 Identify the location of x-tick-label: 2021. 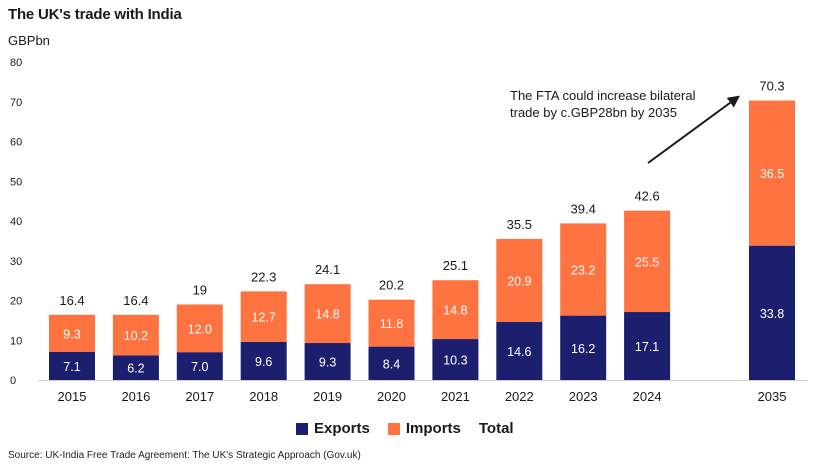
(455, 396).